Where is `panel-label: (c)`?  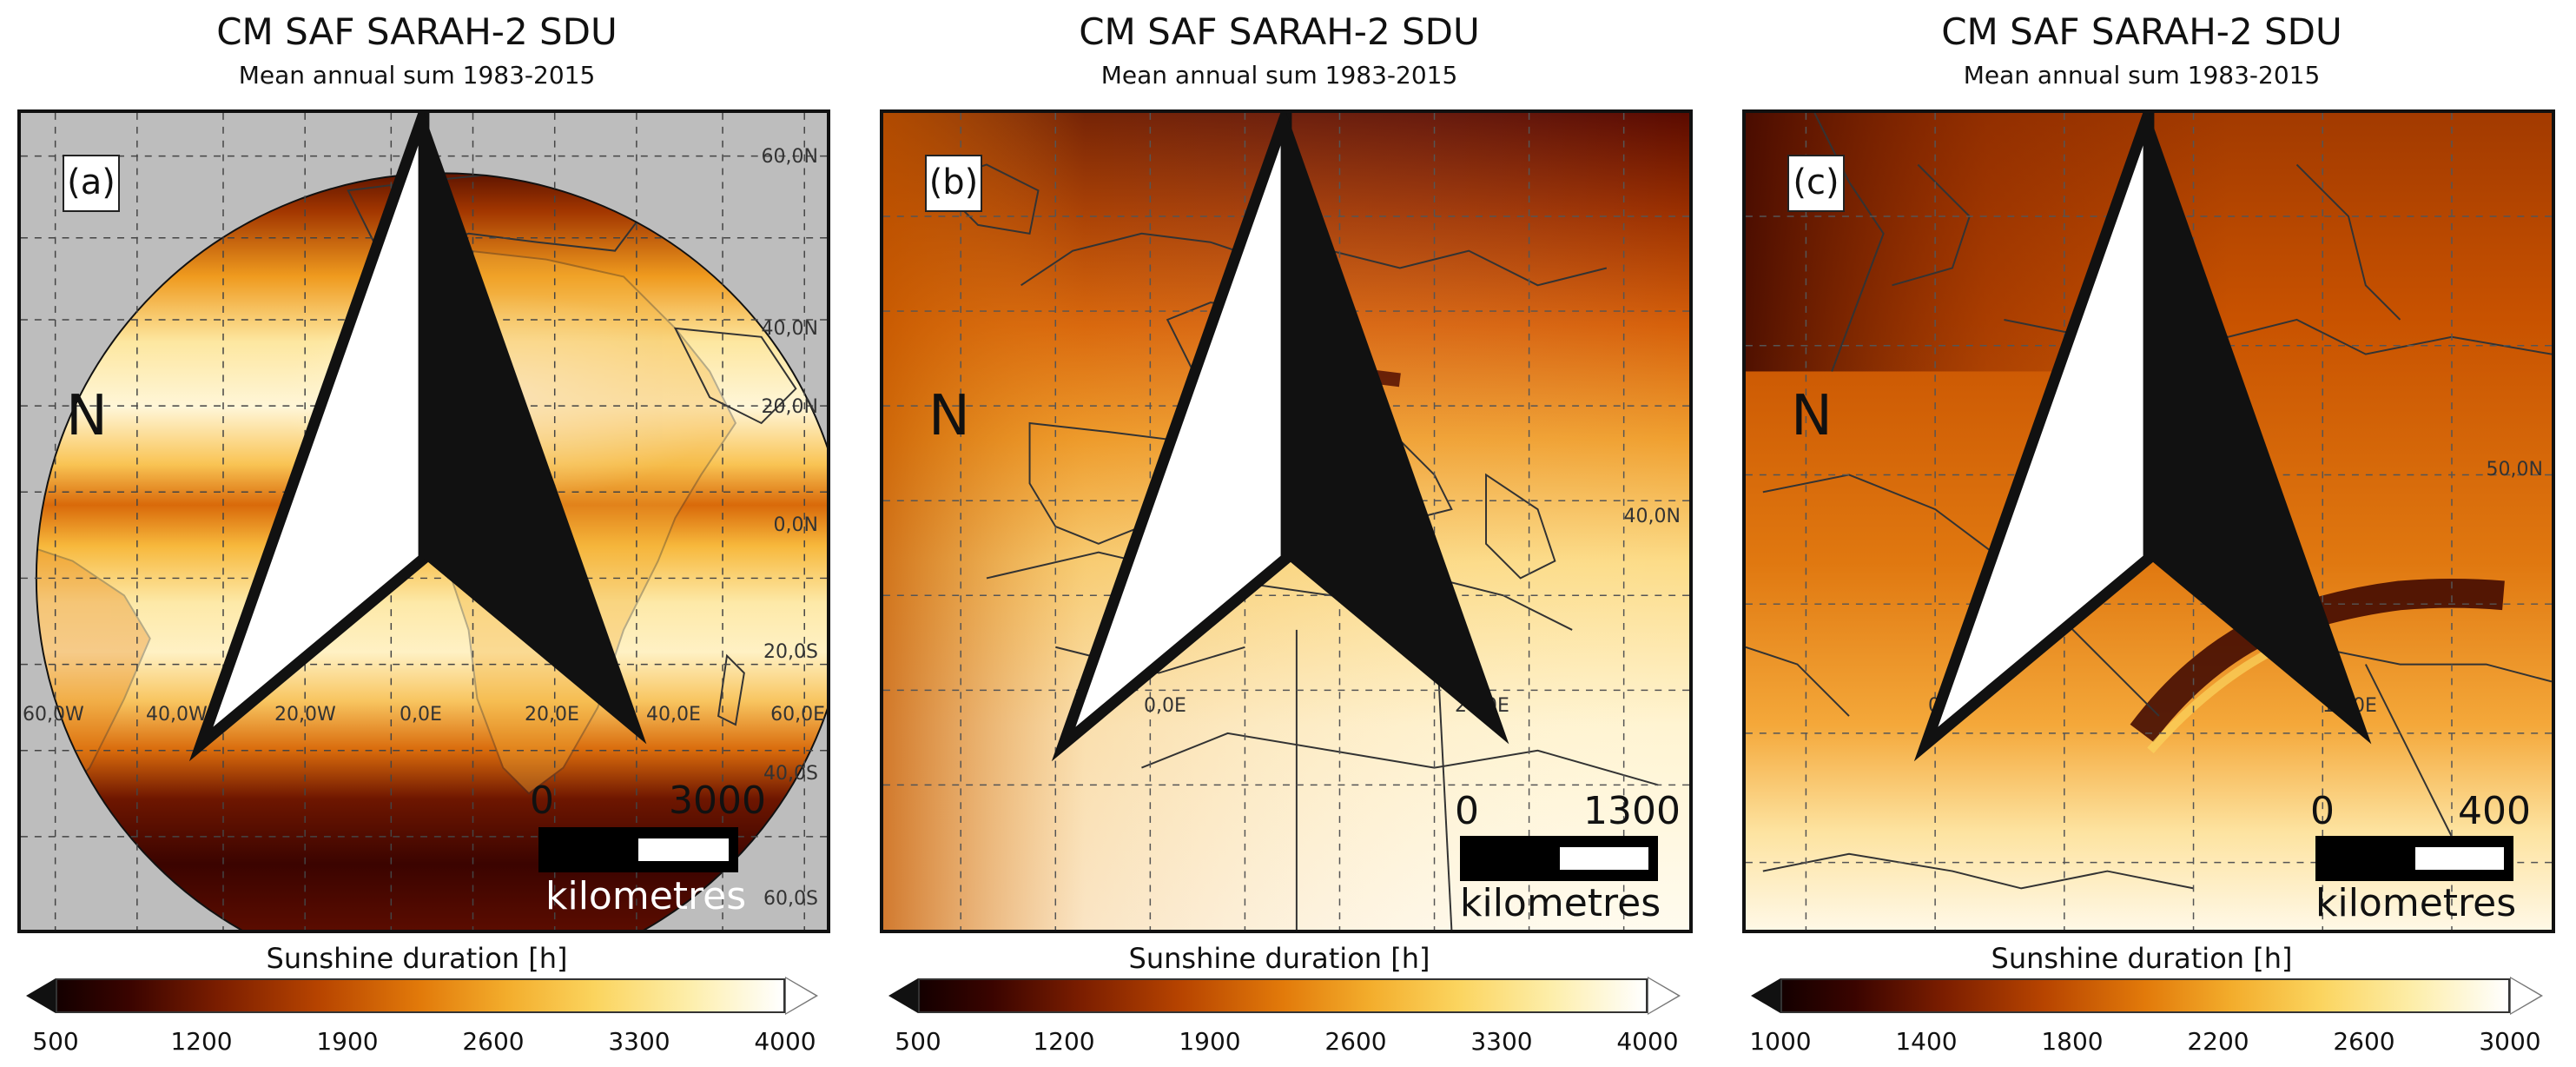
panel-label: (c) is located at coordinates (1816, 183).